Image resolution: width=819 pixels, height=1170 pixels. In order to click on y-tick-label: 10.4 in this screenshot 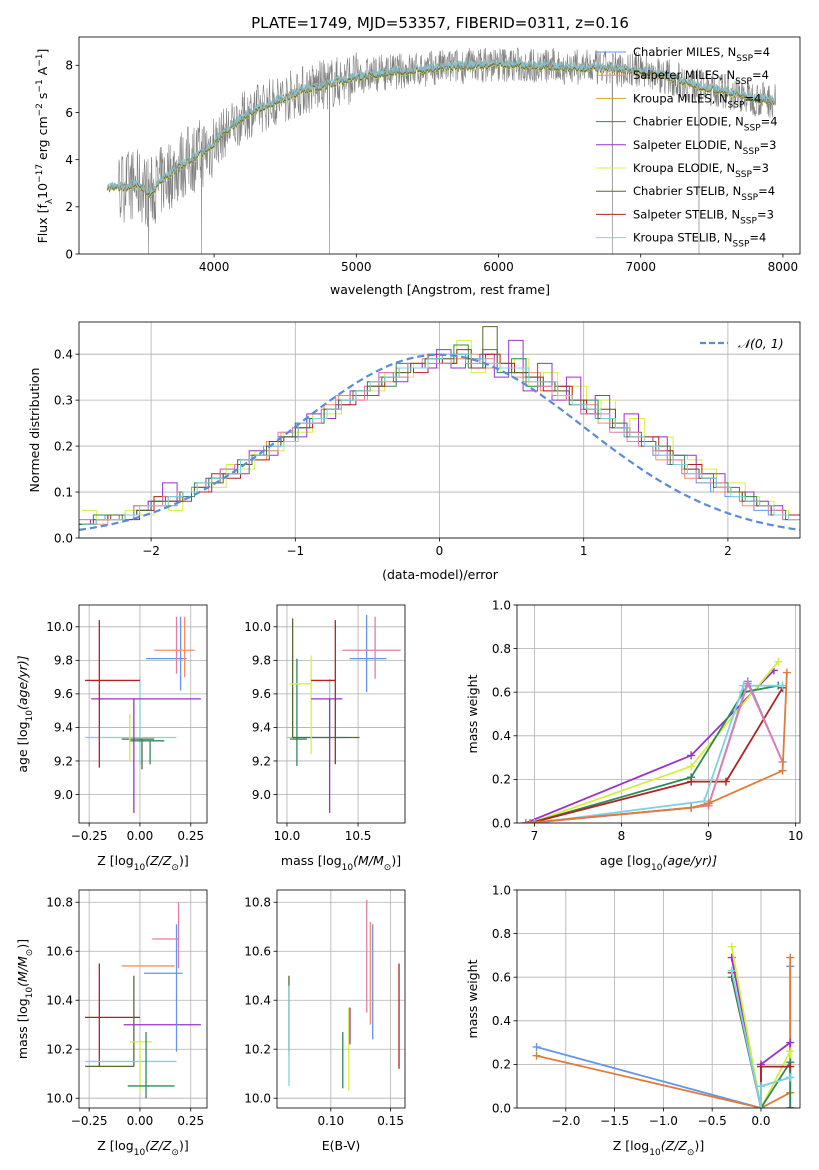, I will do `click(257, 1001)`.